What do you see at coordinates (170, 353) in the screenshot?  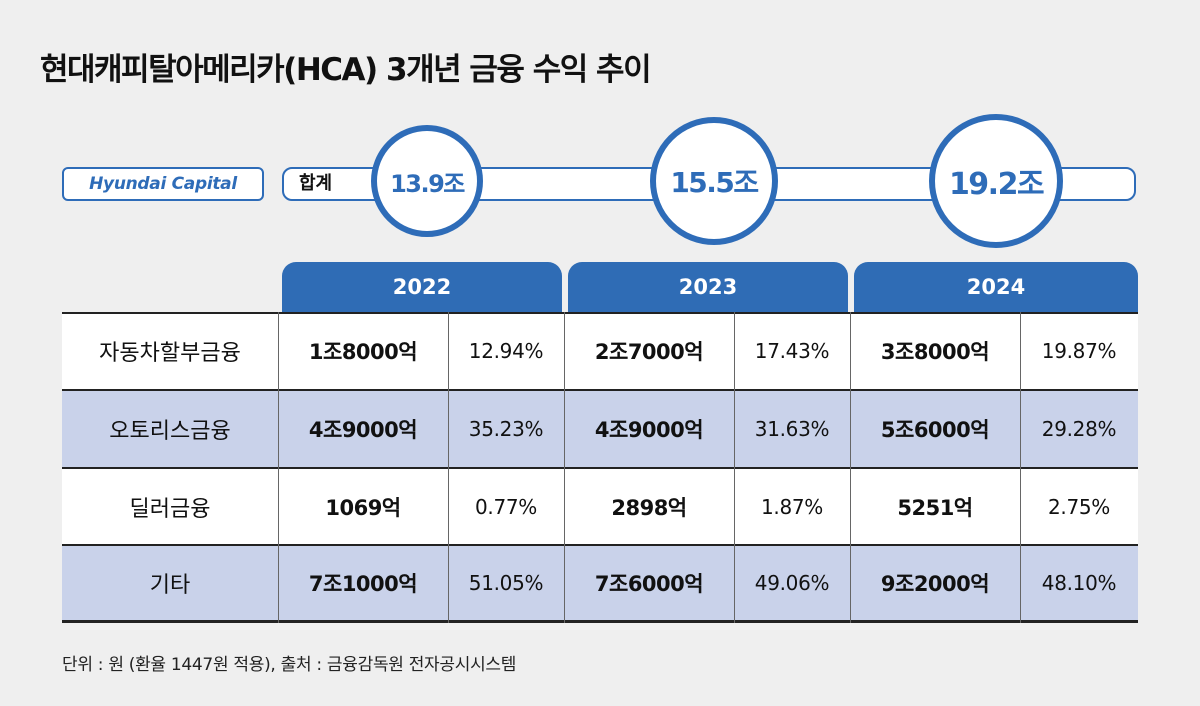 I see `category-label: 자동차할부금융` at bounding box center [170, 353].